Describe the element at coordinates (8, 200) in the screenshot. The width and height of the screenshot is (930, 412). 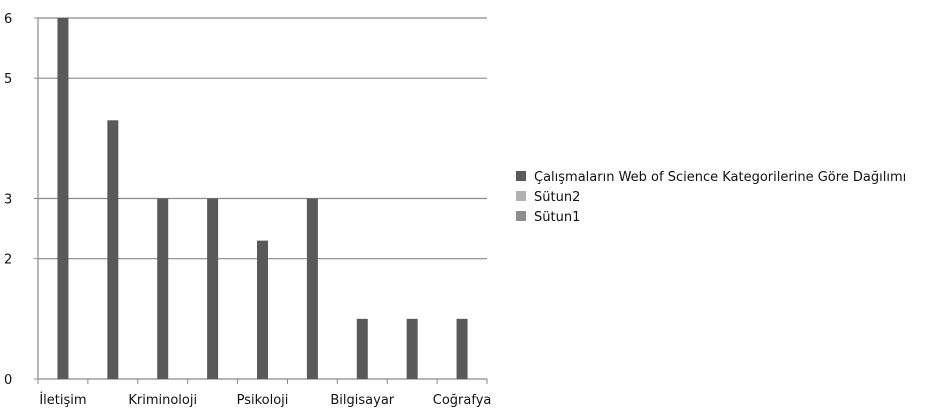
I see `y-tick-label: 3` at that location.